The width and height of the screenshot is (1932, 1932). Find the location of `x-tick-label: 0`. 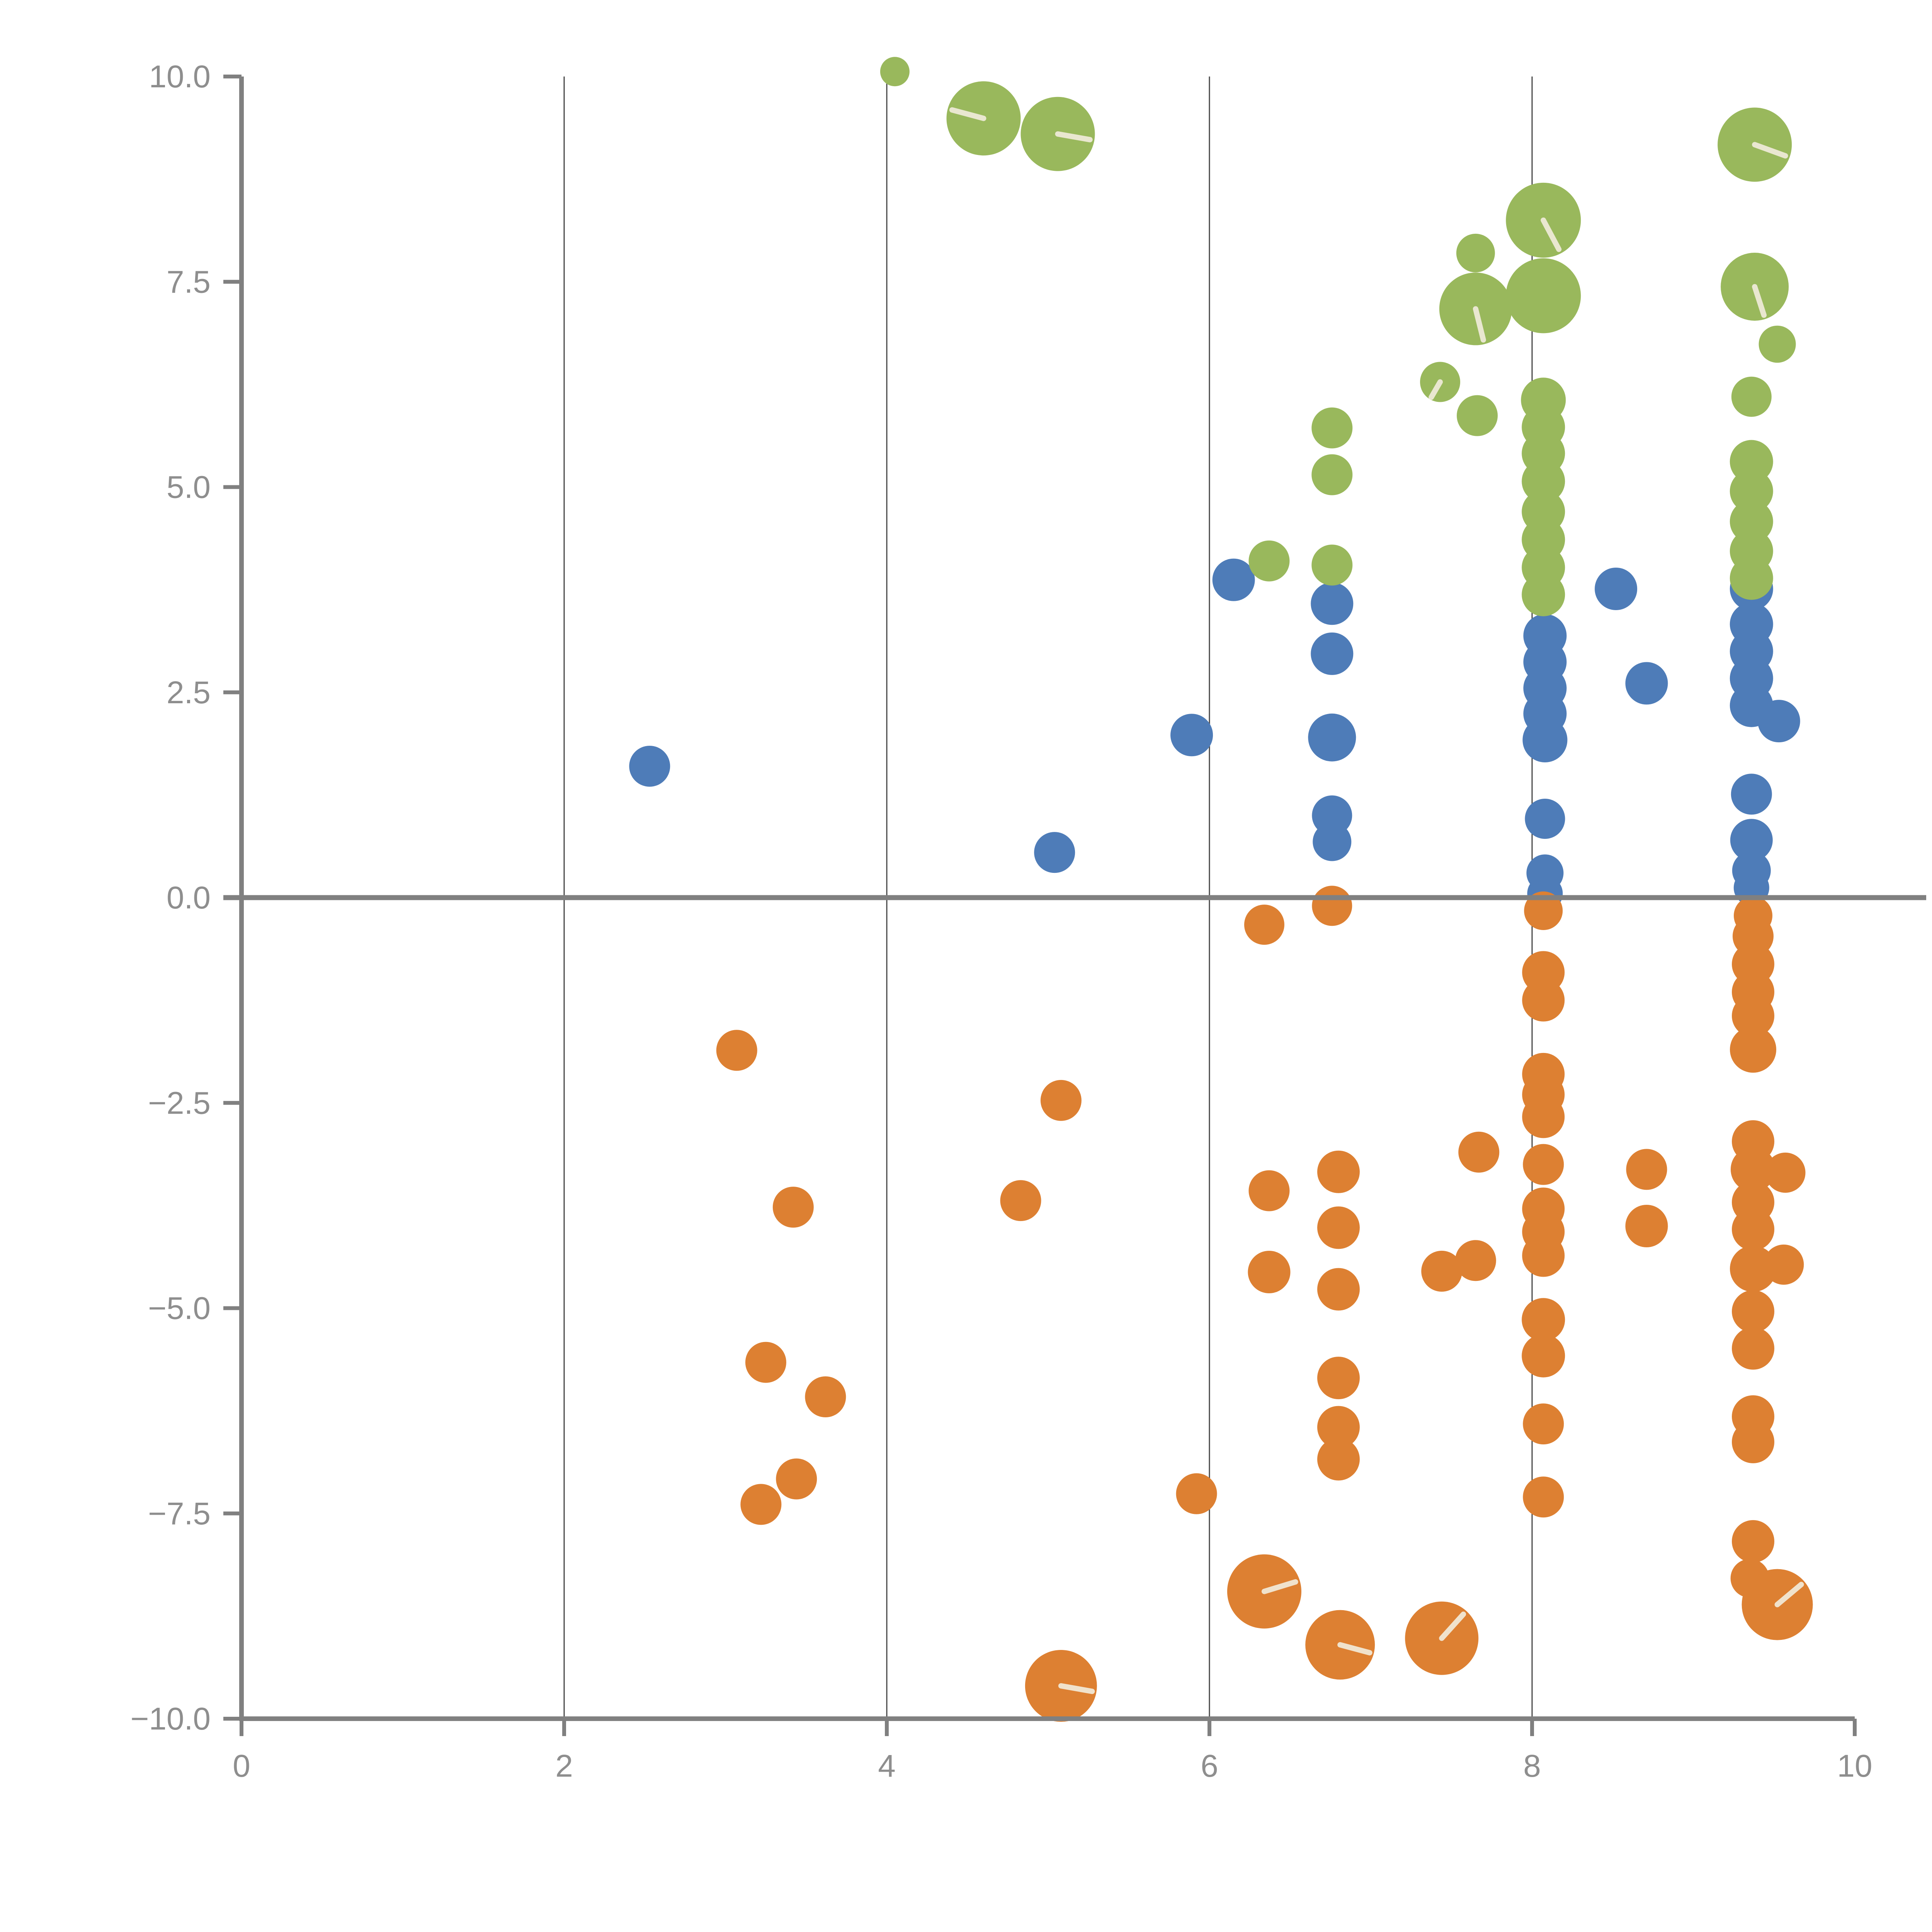

x-tick-label: 0 is located at coordinates (241, 1766).